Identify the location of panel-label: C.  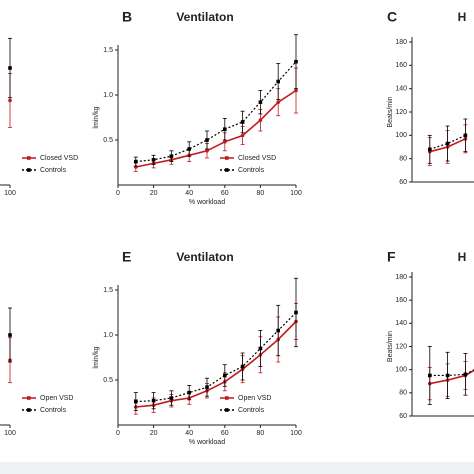
(392, 17).